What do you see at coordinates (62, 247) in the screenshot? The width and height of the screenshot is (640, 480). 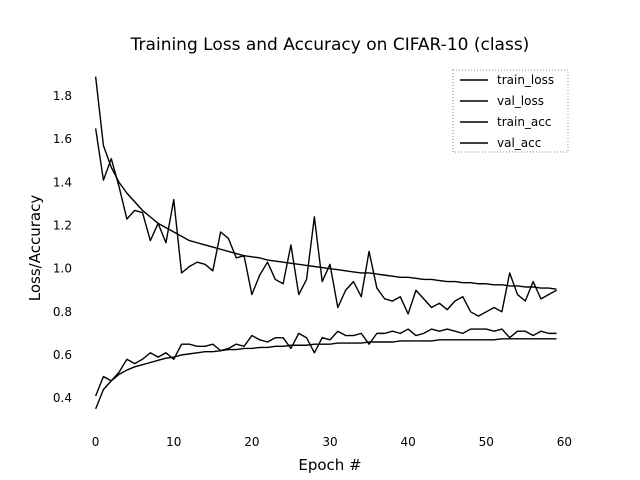 I see `y-axis-ticks: 0.4 0.6 0.8 1.0 1.2 1.4 1.6 1.8` at bounding box center [62, 247].